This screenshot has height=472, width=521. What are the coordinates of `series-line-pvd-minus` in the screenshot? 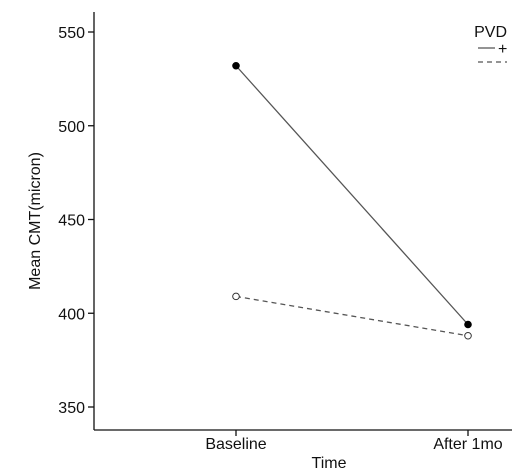 It's located at (352, 316).